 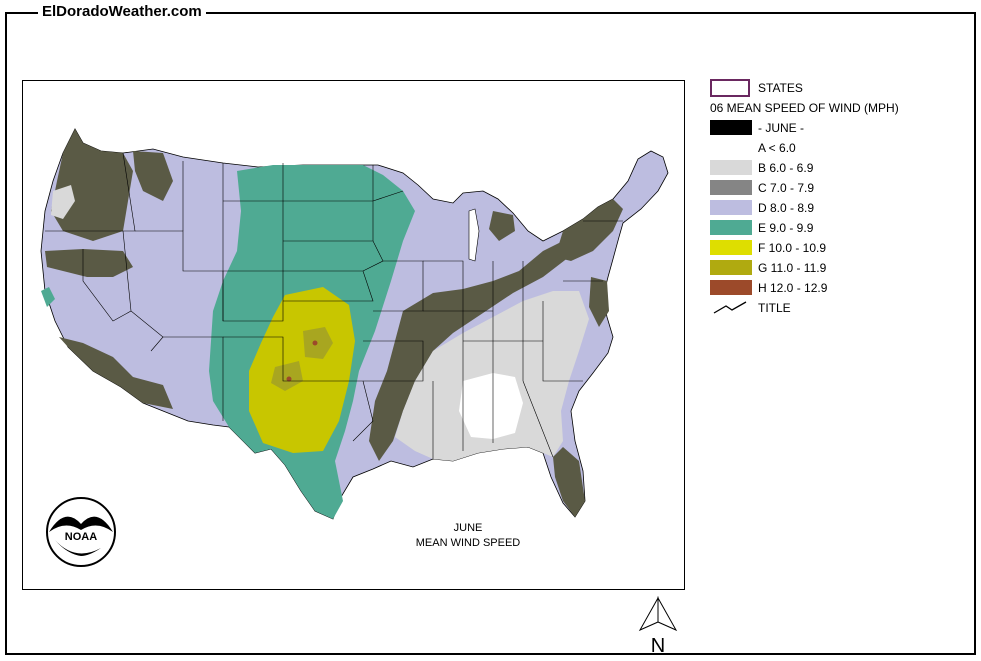 What do you see at coordinates (838, 148) in the screenshot?
I see `legend-class-row: A < 6.0` at bounding box center [838, 148].